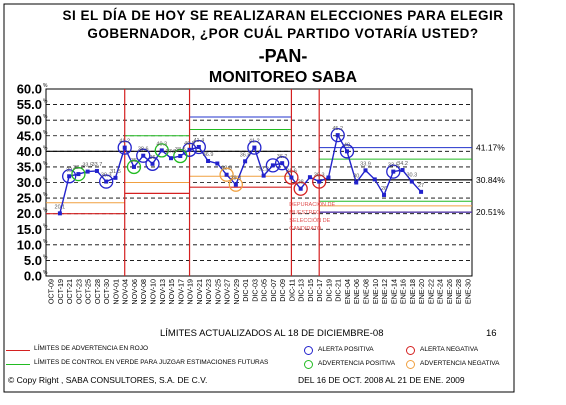  Describe the element at coordinates (301, 290) in the screenshot. I see `x-tick-label: DIC-13` at that location.